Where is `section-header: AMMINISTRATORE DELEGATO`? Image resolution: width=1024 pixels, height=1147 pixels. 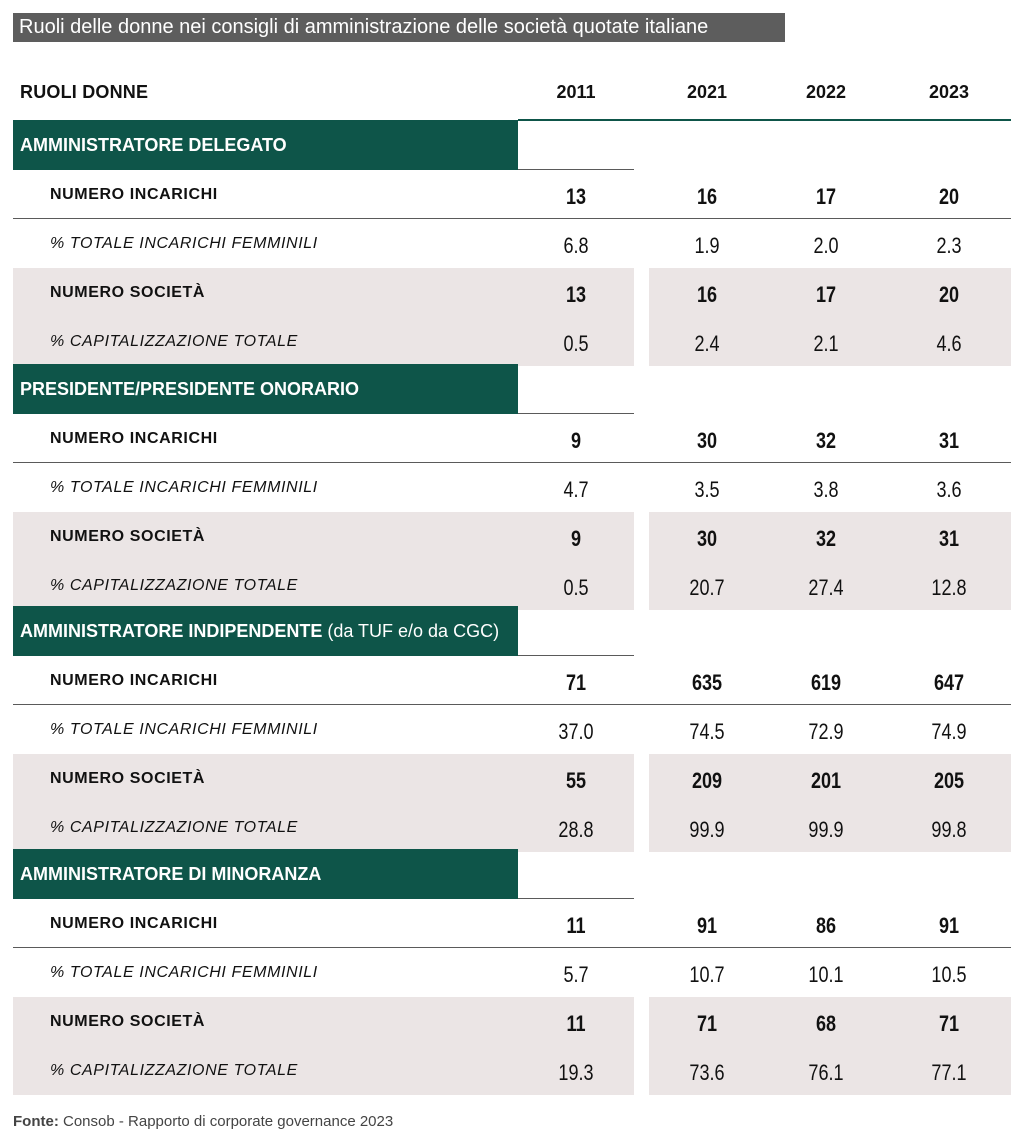
section-header: AMMINISTRATORE DELEGATO is located at coordinates (265, 145).